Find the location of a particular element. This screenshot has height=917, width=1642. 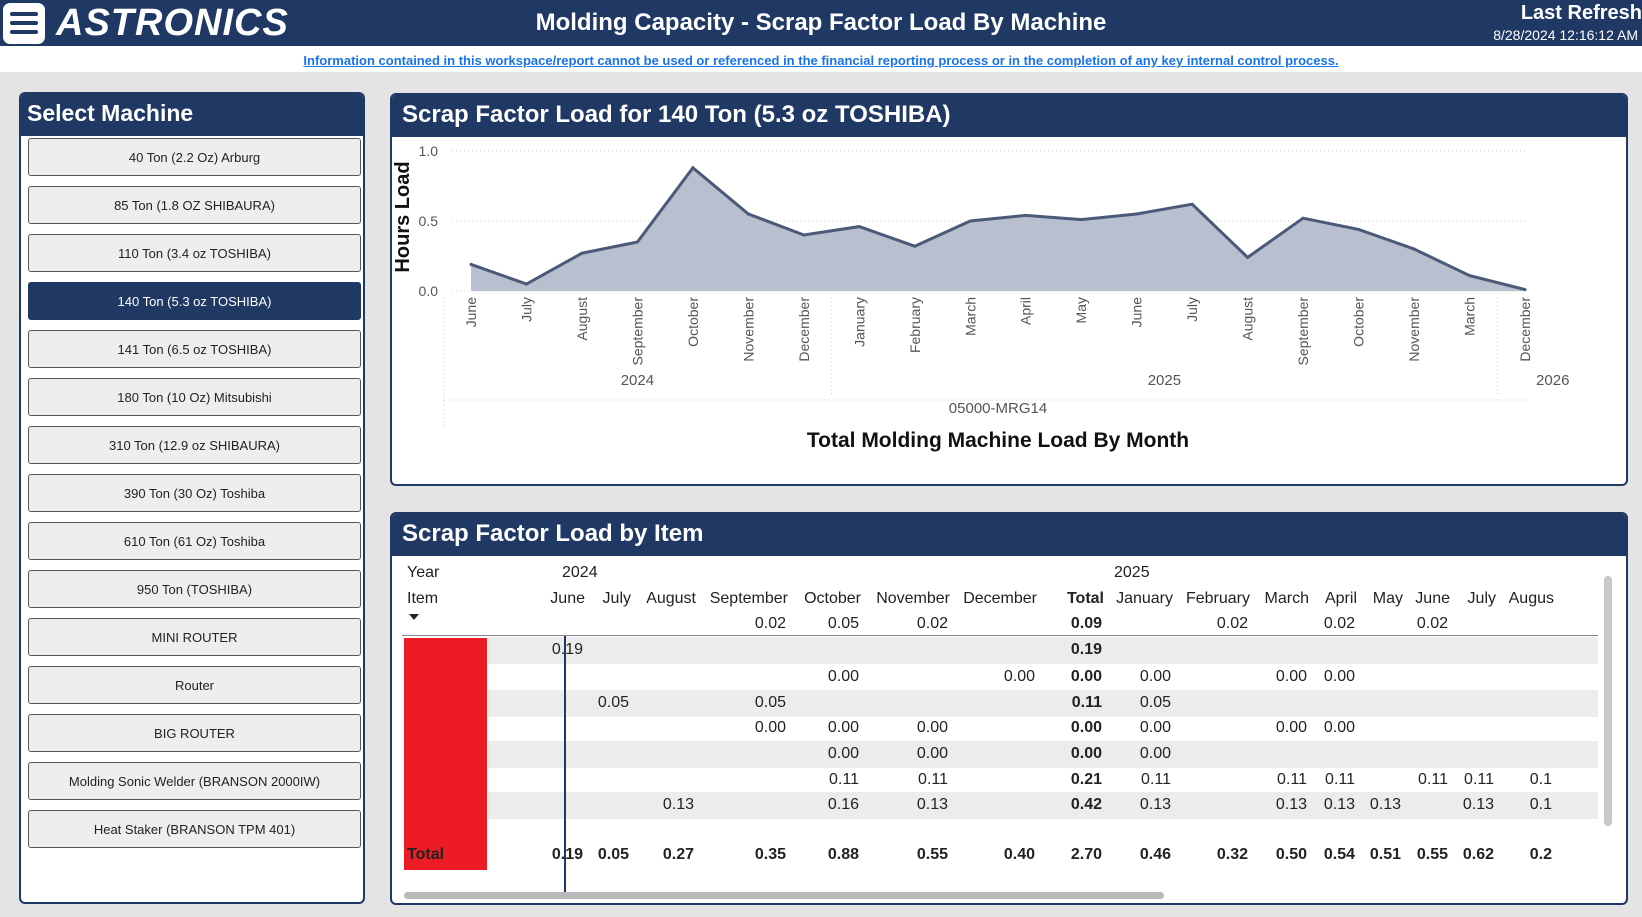

total-cell: 0.54 is located at coordinates (1339, 854).